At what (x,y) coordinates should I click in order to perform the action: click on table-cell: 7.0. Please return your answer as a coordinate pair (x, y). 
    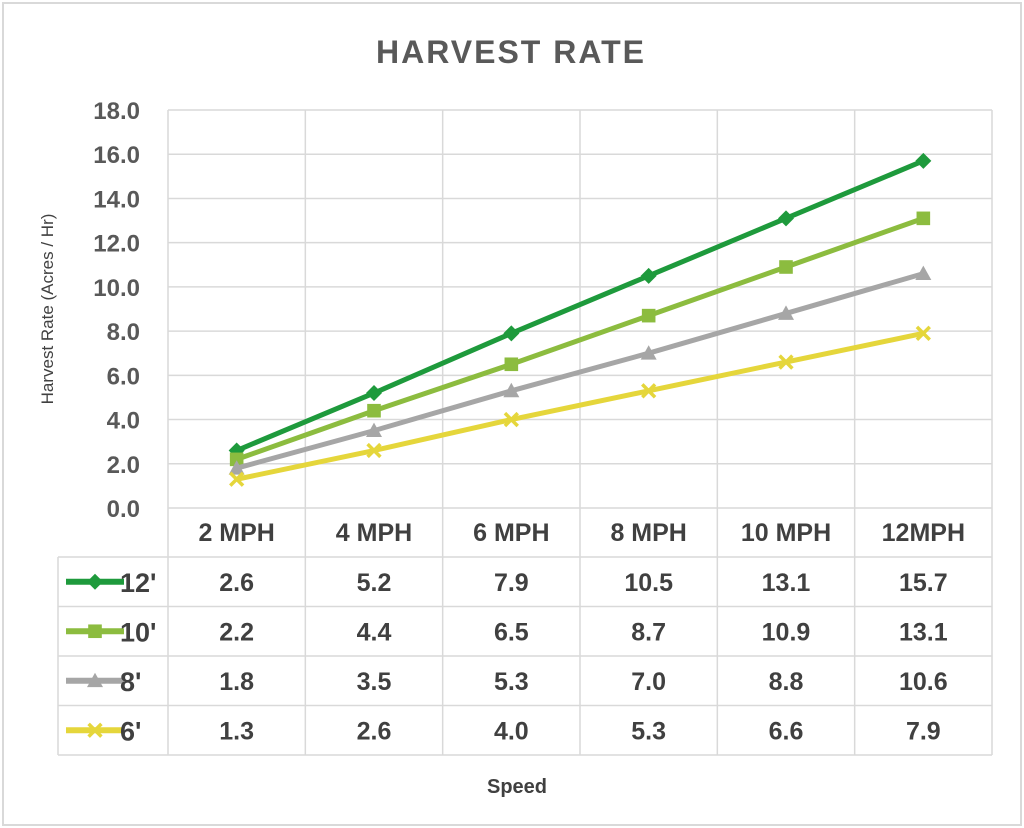
    Looking at the image, I should click on (648, 682).